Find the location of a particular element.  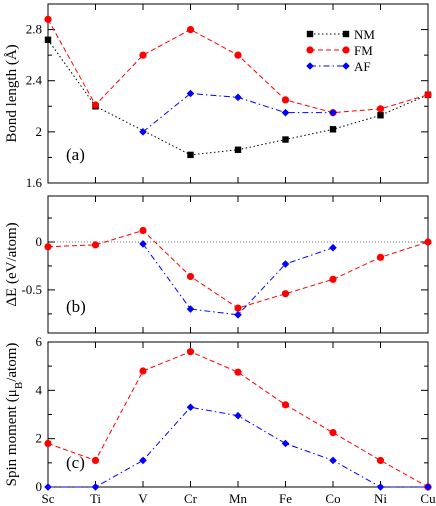

y-axis-label: Spin moment (μB/atom) is located at coordinates (14, 415).